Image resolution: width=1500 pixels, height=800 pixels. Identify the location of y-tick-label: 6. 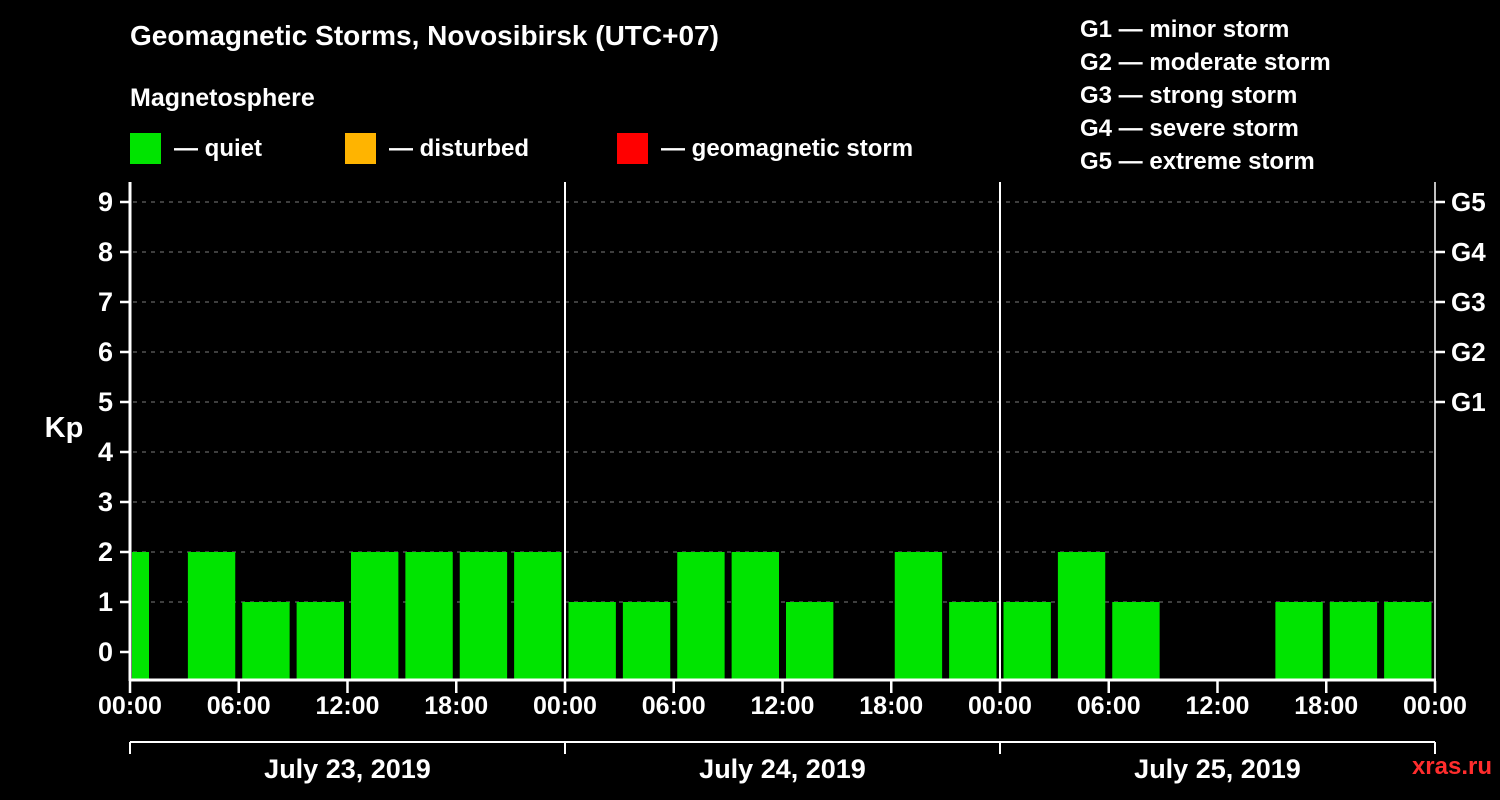
(105, 352).